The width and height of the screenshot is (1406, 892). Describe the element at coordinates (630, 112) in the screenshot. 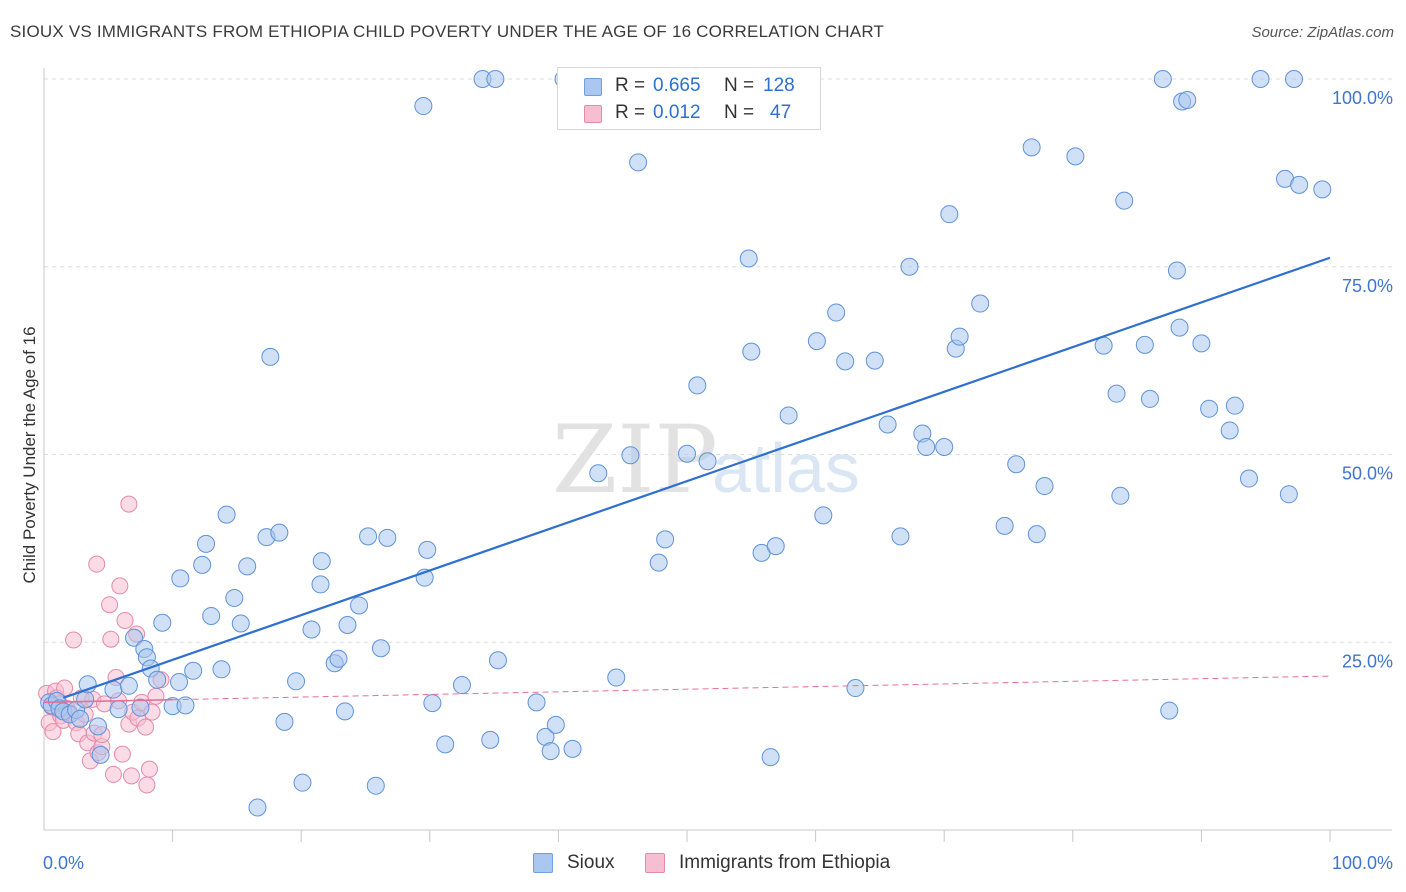

I see `ethiopia-r-label: R =` at that location.